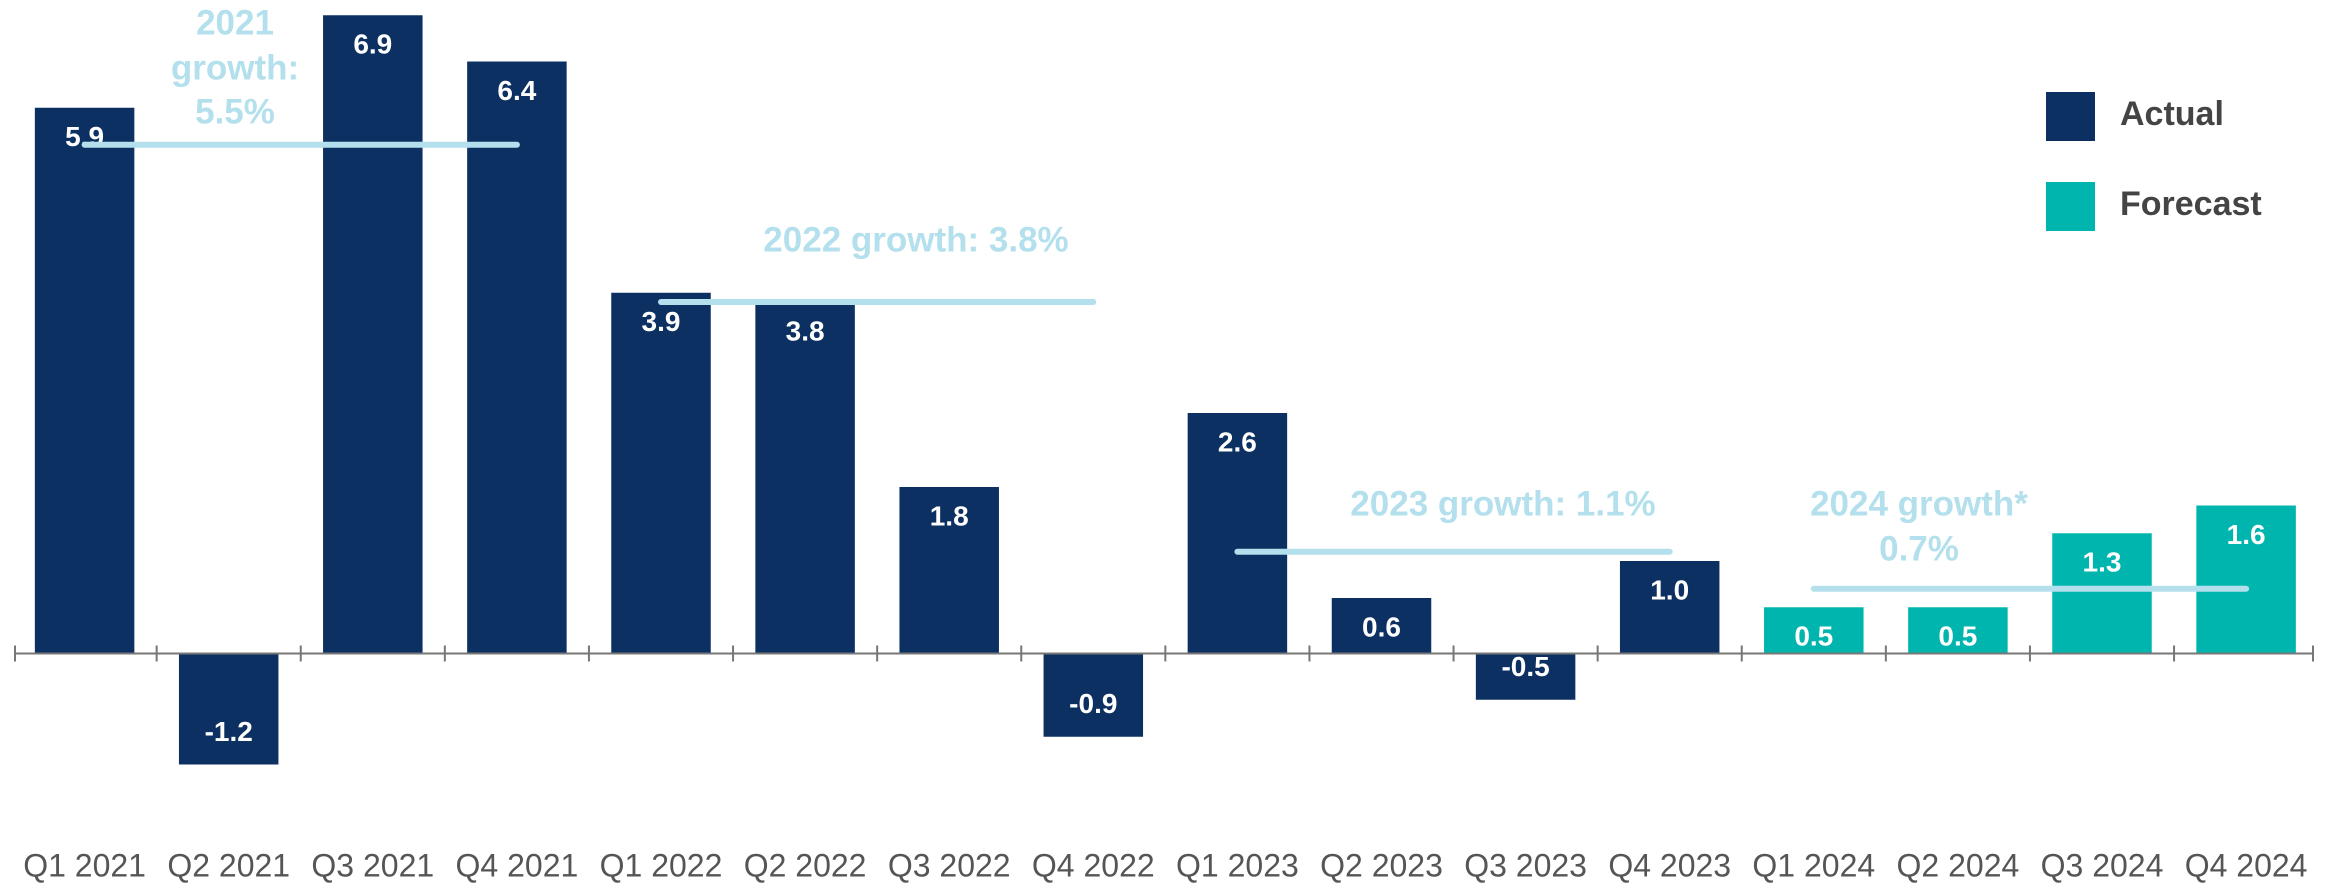  I want to click on growth-annotation: growth:, so click(235, 67).